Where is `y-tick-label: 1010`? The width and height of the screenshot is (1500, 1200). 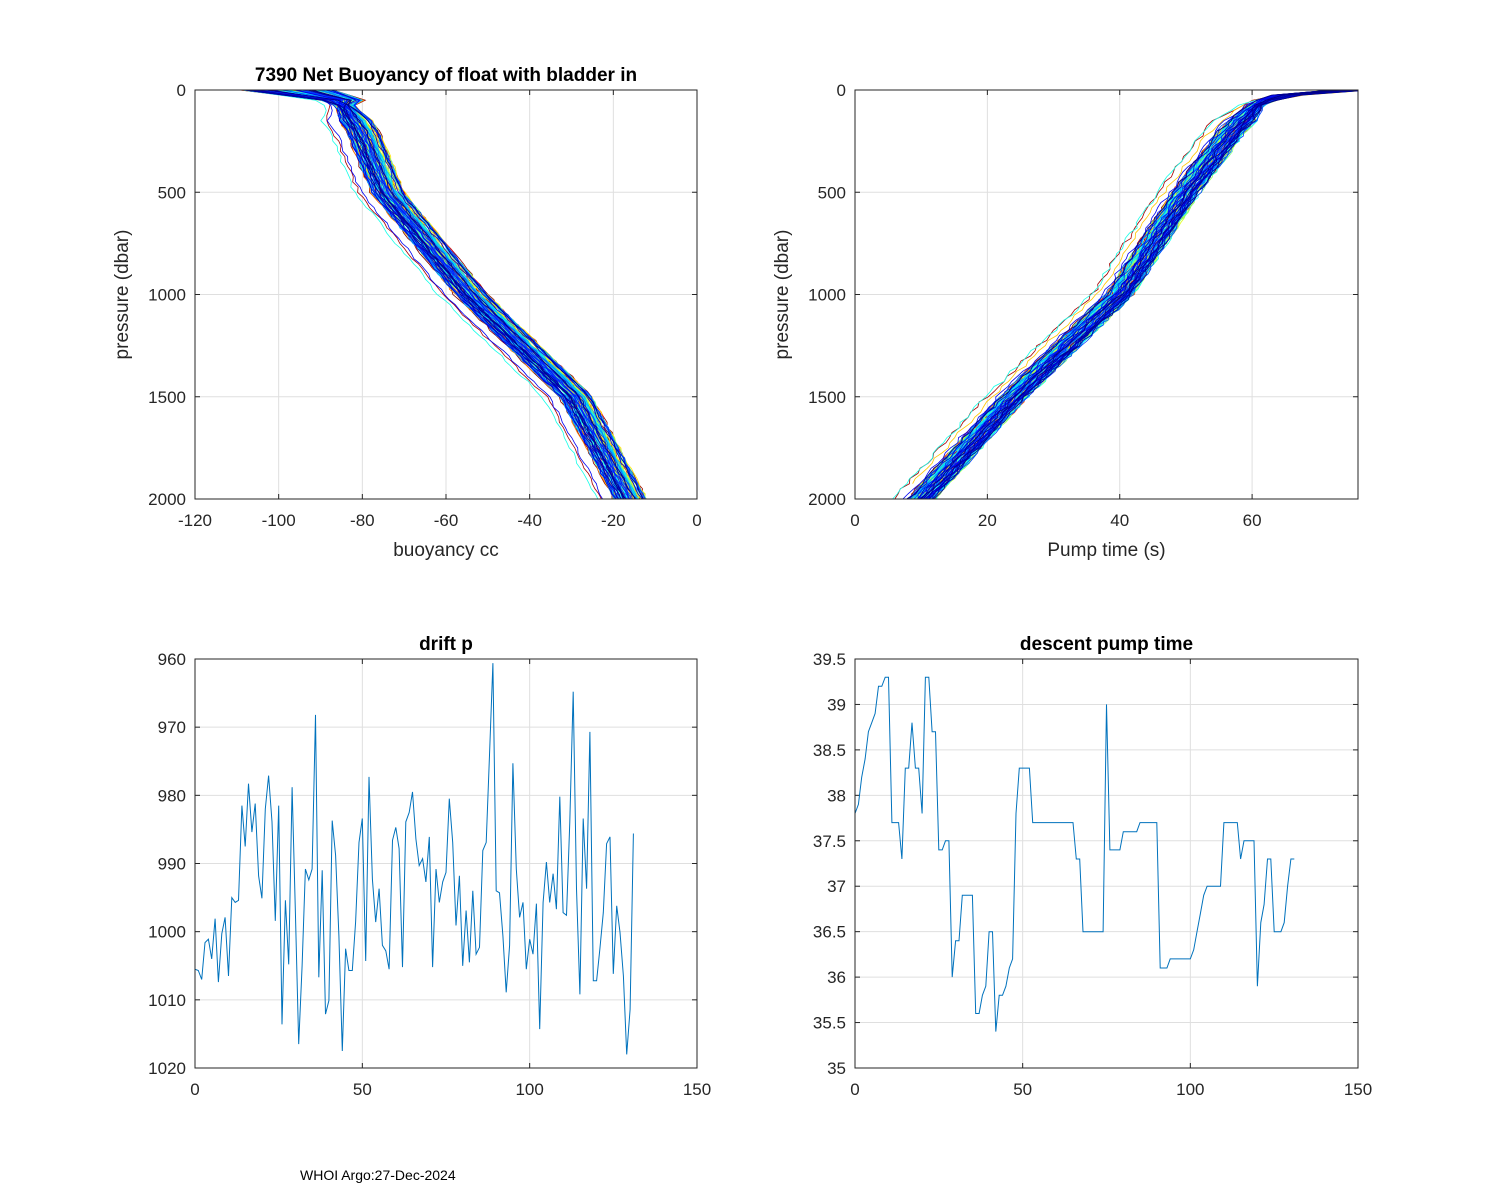 y-tick-label: 1010 is located at coordinates (167, 1000).